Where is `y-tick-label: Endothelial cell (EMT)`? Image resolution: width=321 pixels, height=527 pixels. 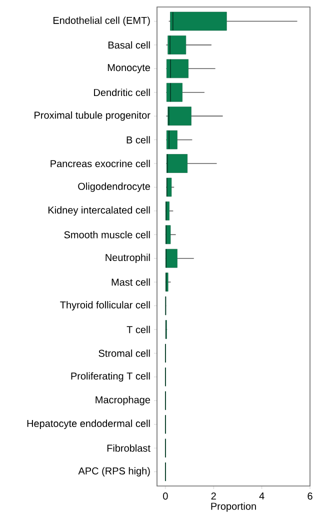
y-tick-label: Endothelial cell (EMT) is located at coordinates (101, 21).